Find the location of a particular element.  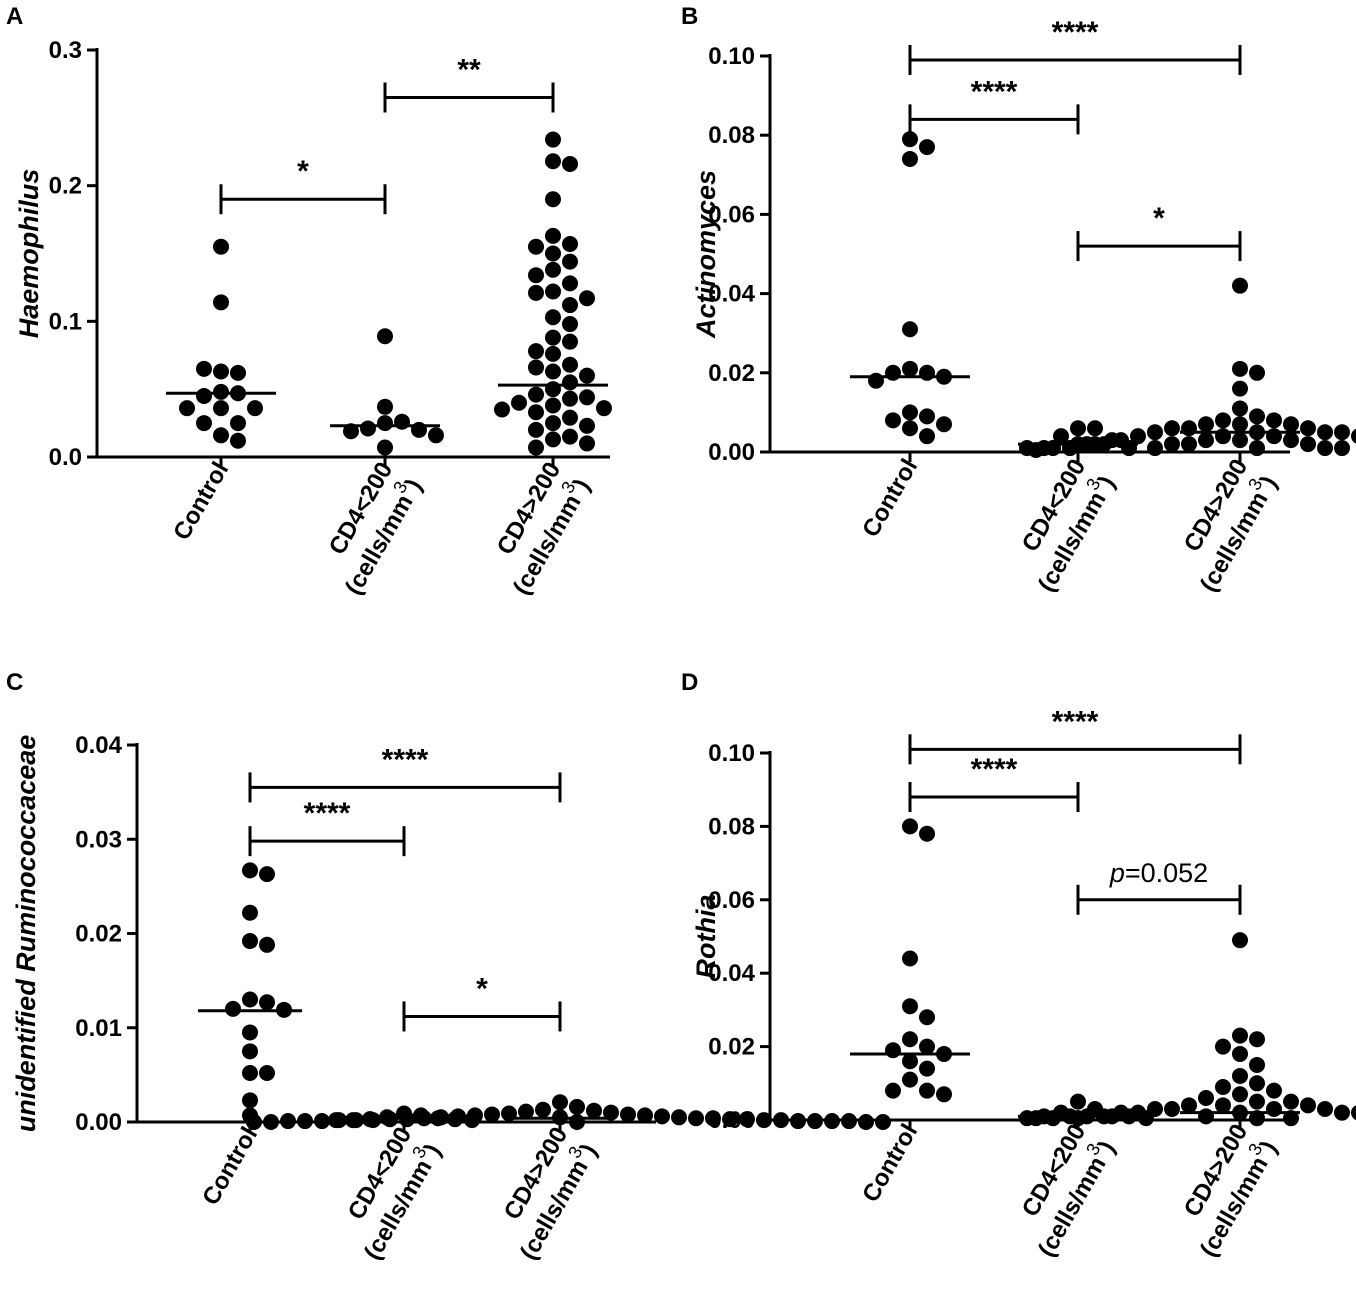

panel-letter: B is located at coordinates (689, 16).